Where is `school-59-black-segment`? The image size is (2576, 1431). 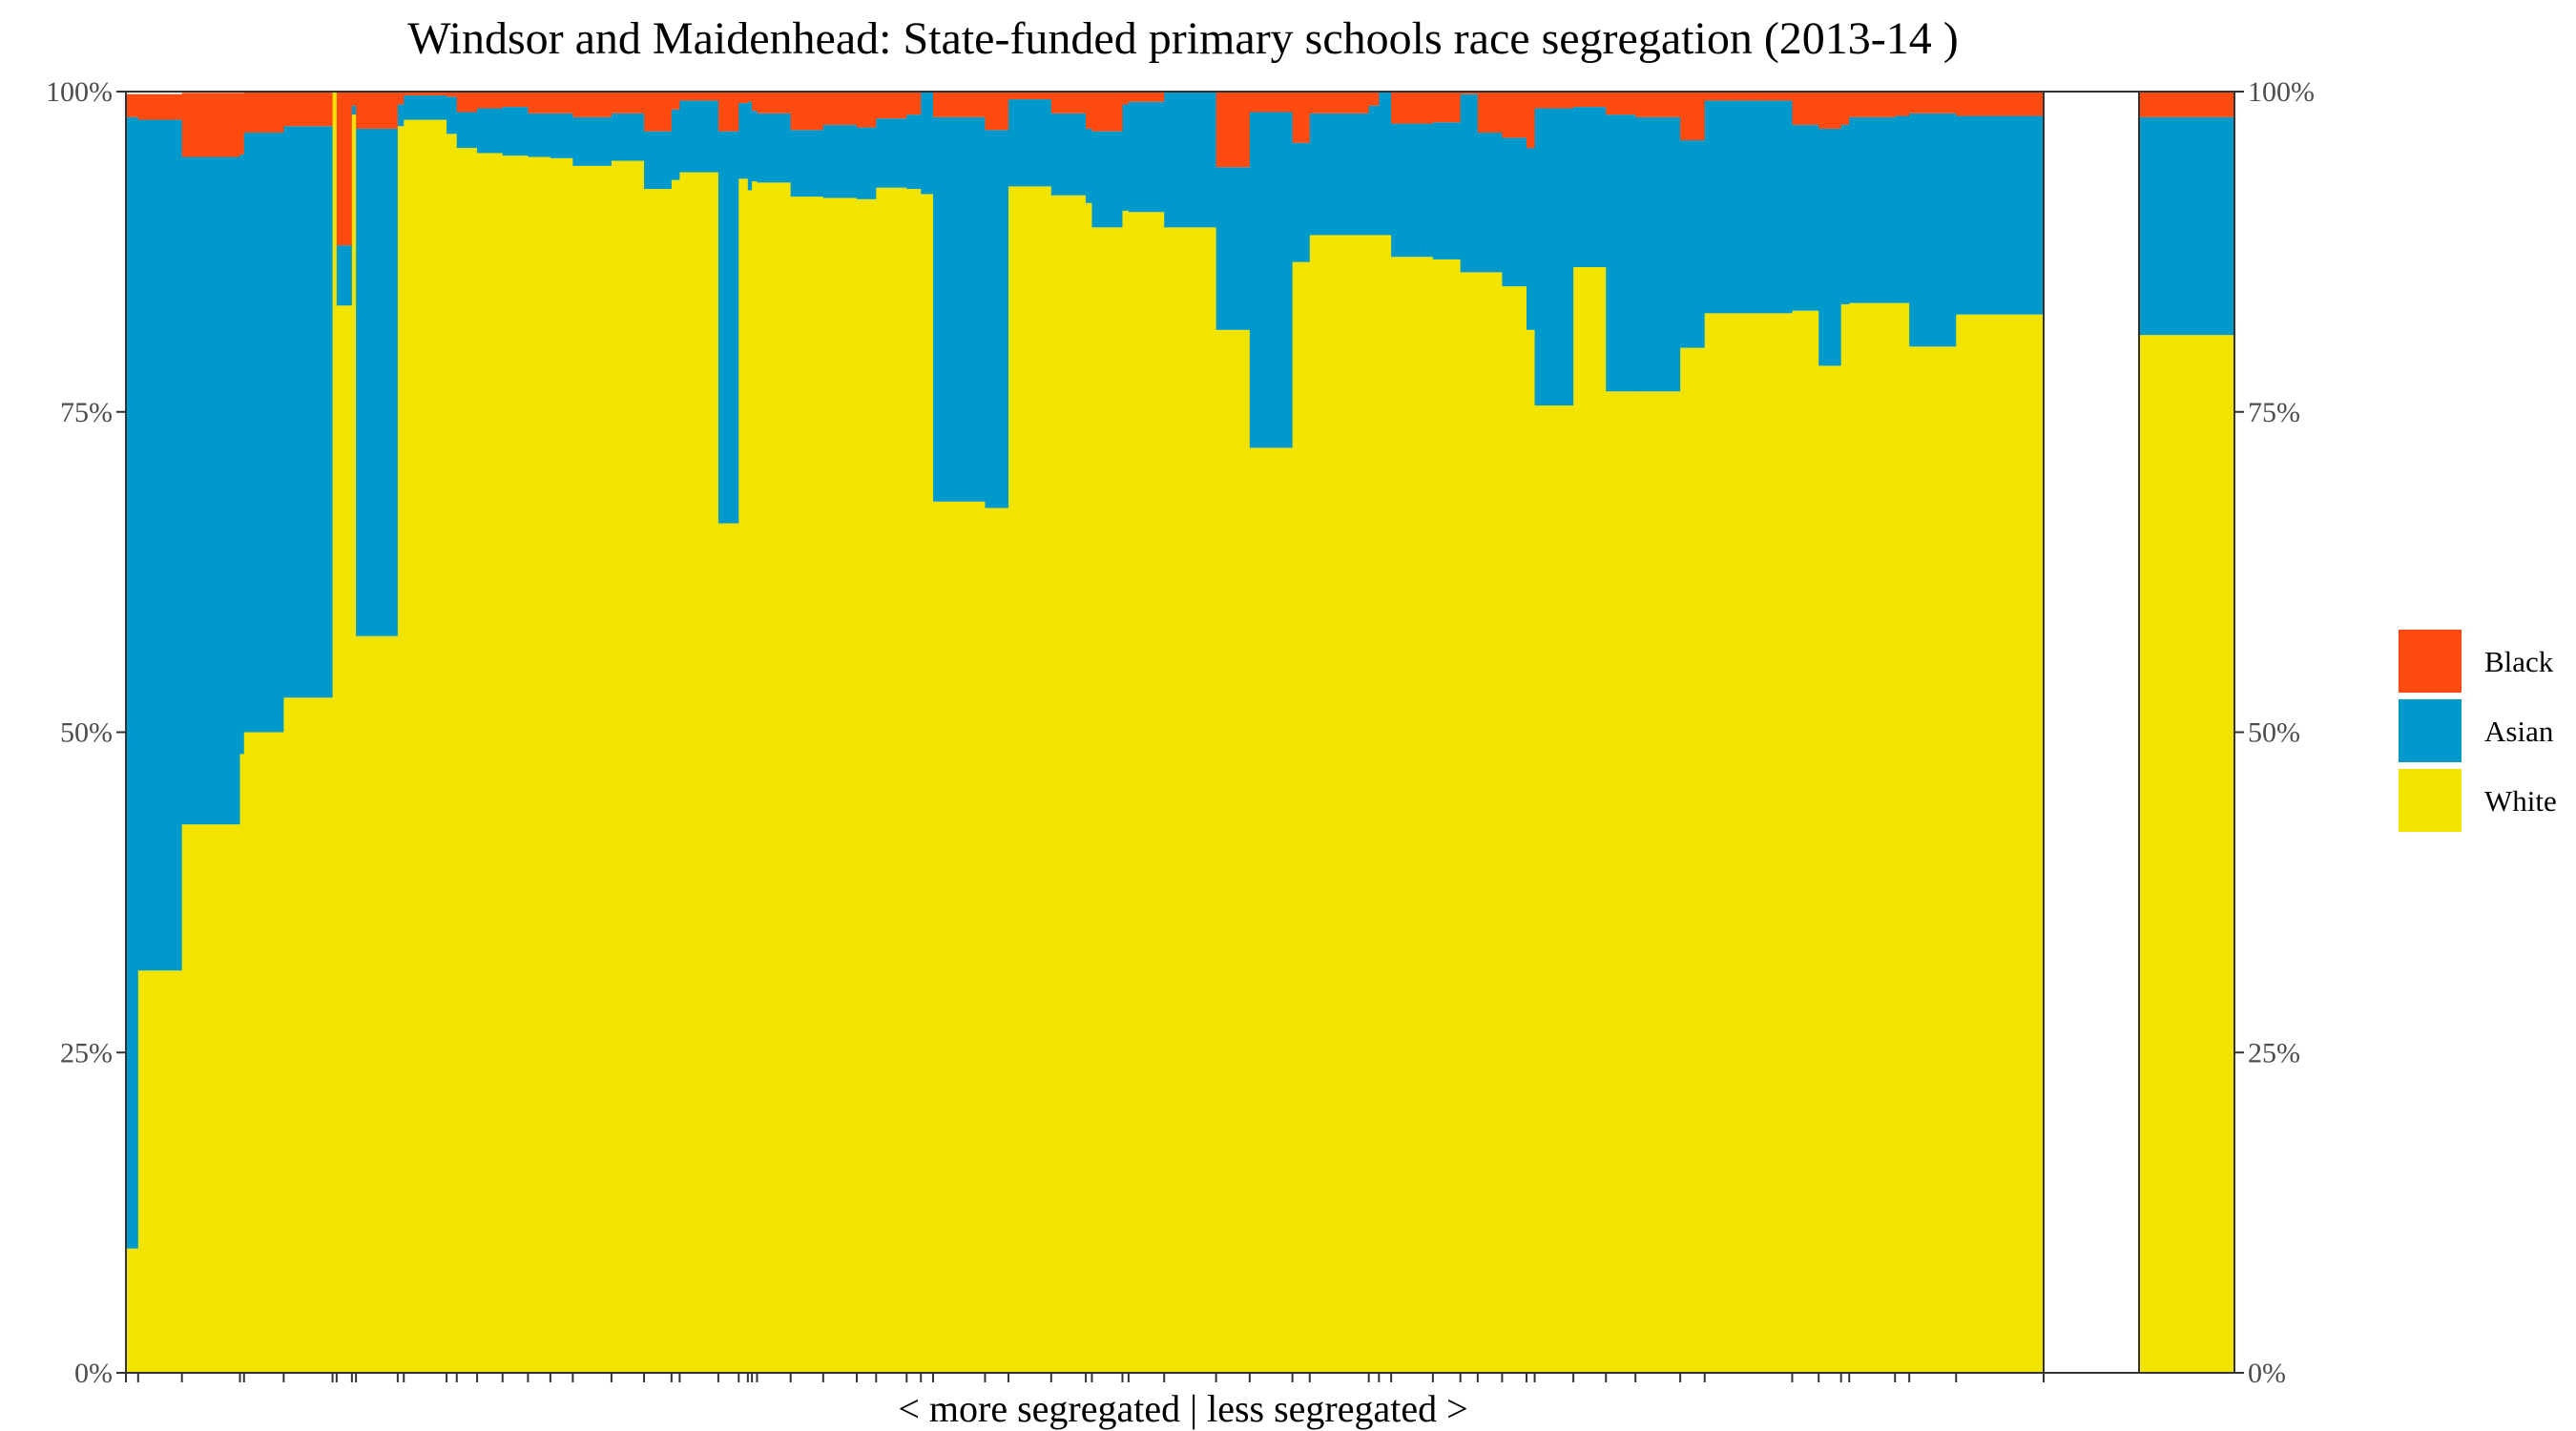 school-59-black-segment is located at coordinates (1658, 104).